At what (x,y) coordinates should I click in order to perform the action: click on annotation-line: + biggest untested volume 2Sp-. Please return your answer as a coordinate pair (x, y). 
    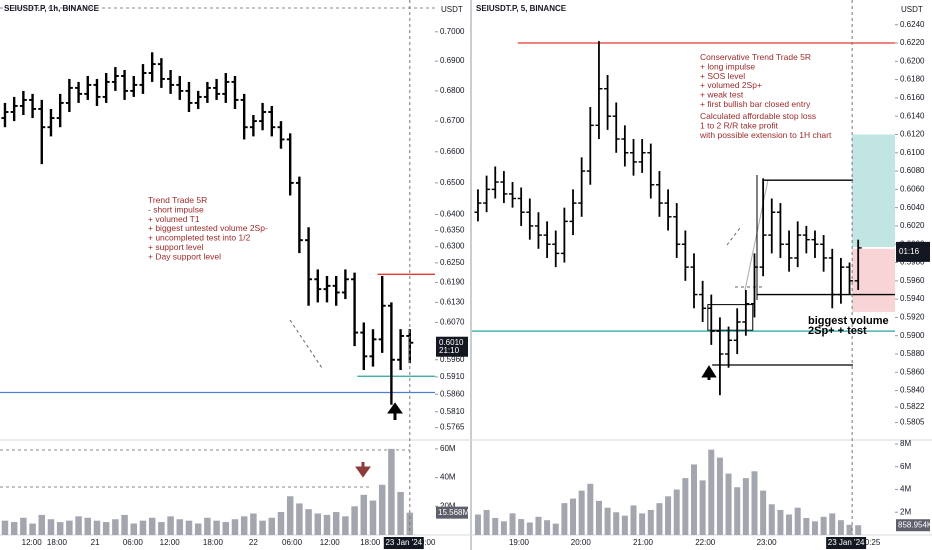
    Looking at the image, I should click on (208, 228).